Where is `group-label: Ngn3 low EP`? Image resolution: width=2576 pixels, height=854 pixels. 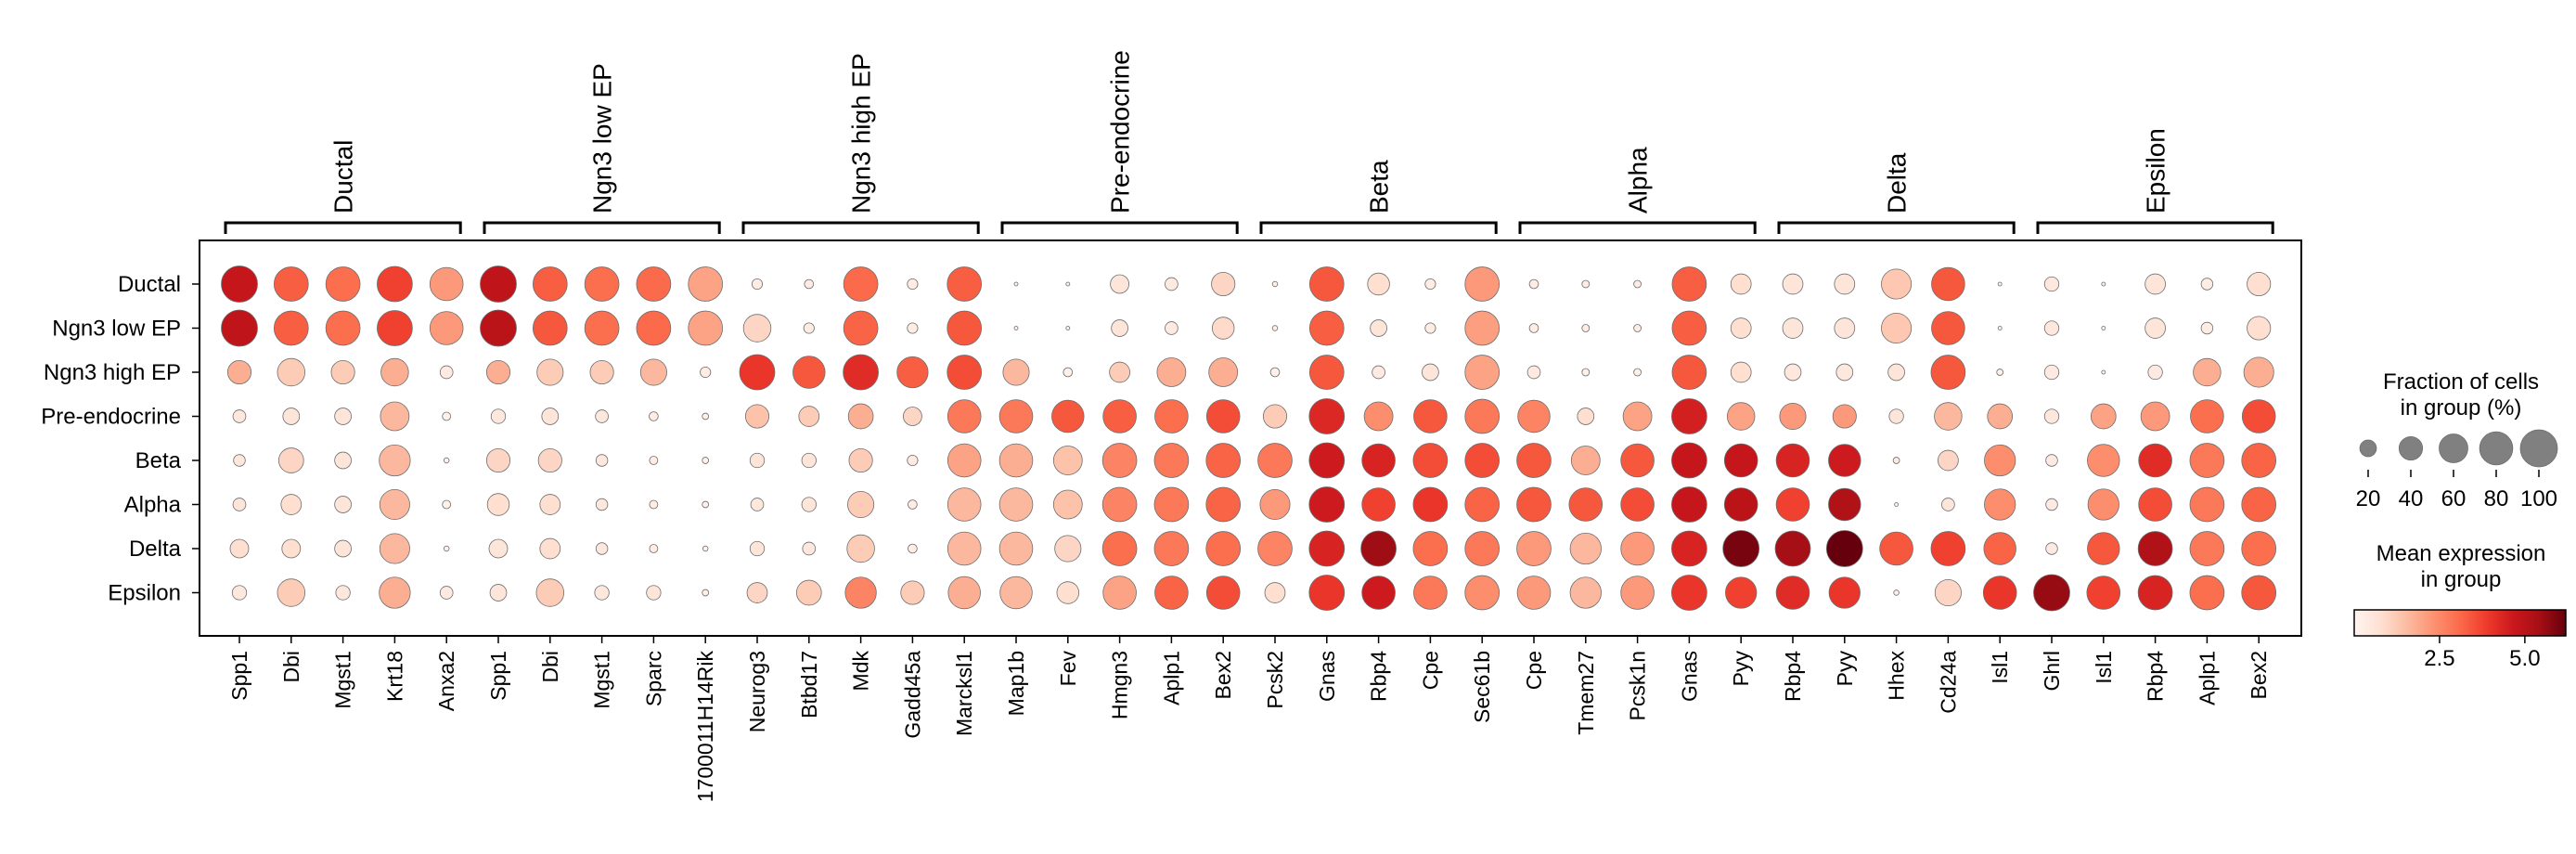
group-label: Ngn3 low EP is located at coordinates (602, 139).